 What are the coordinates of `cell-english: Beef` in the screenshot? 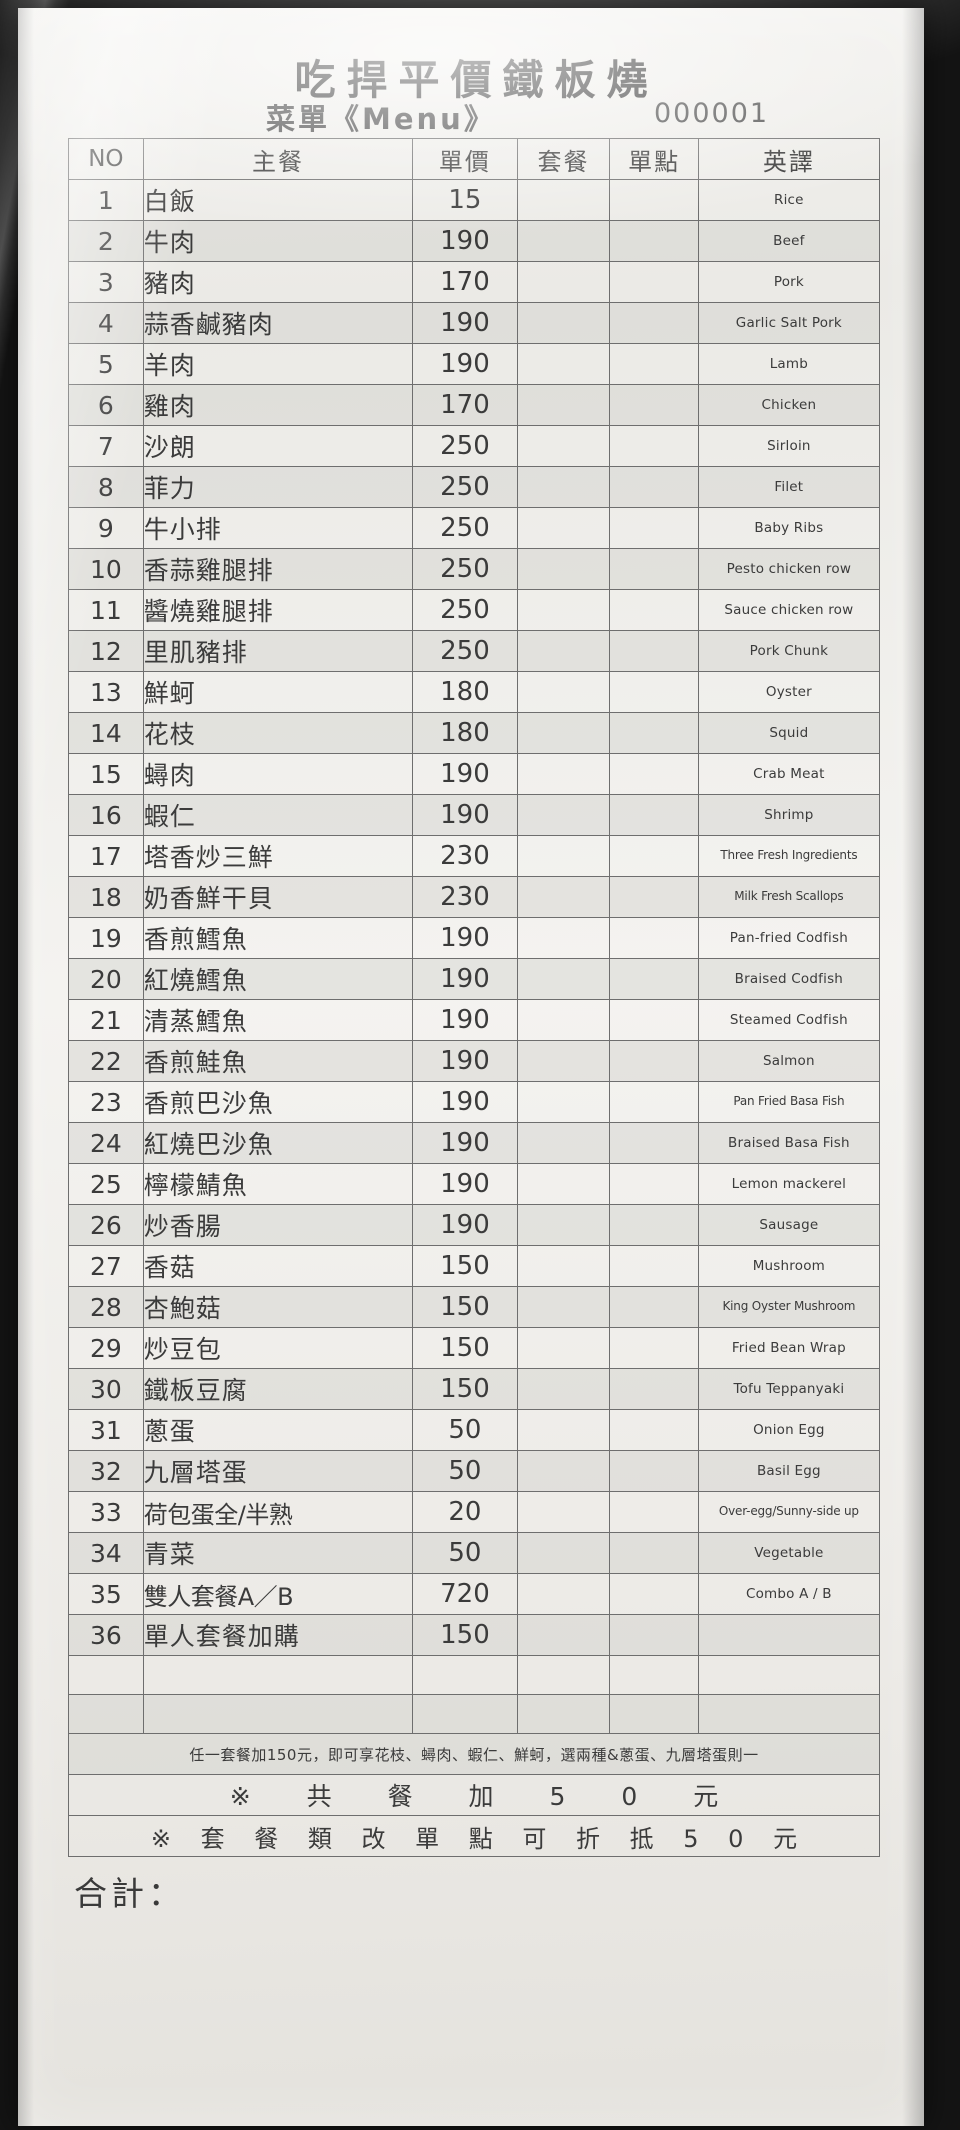 It's located at (789, 241).